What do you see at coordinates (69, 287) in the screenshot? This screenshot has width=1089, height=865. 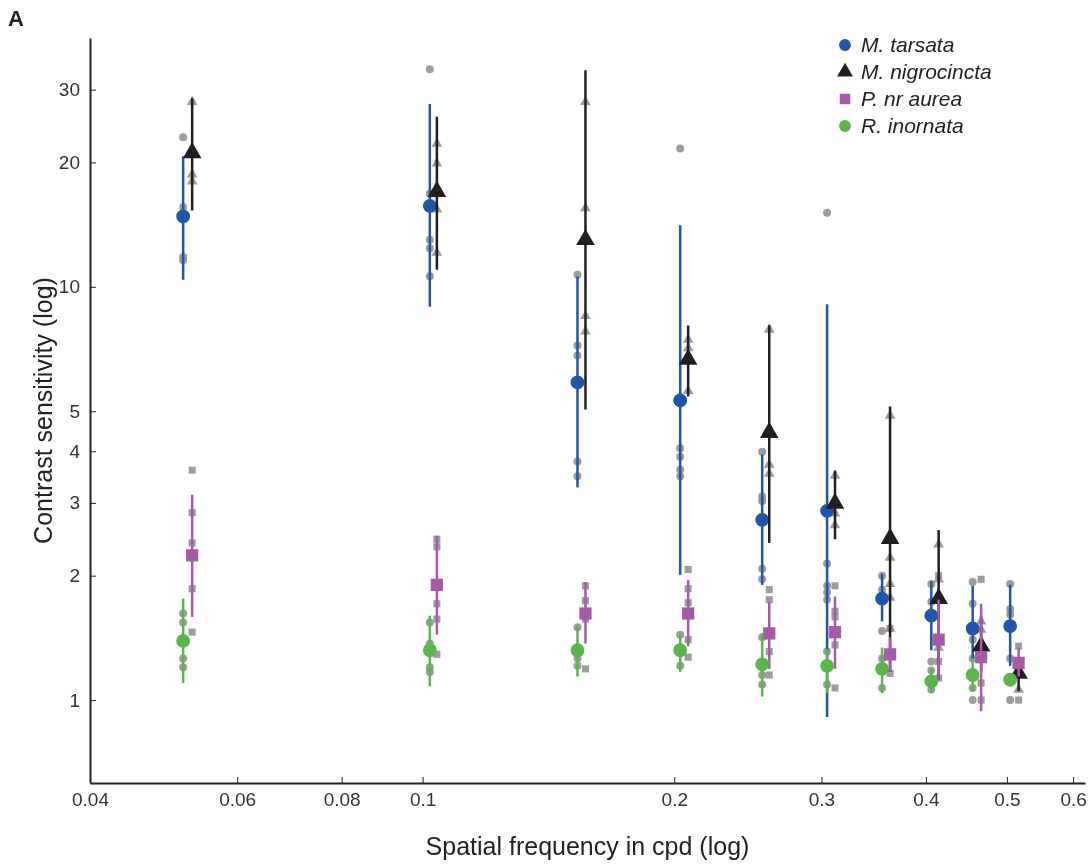 I see `y-tick-label: 10` at bounding box center [69, 287].